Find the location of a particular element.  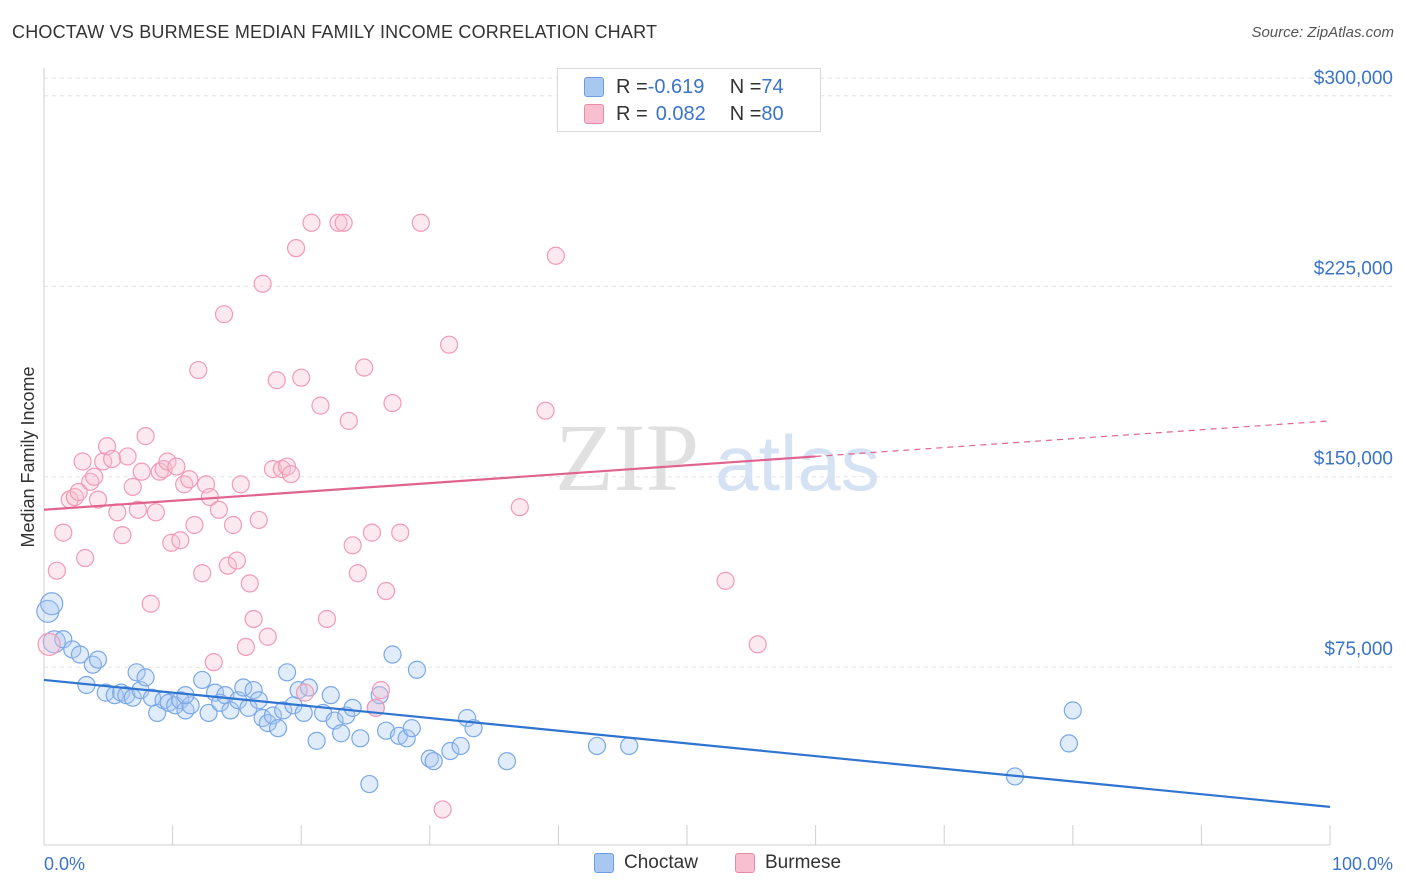

legend-label-choctaw: Choctaw is located at coordinates (661, 862).